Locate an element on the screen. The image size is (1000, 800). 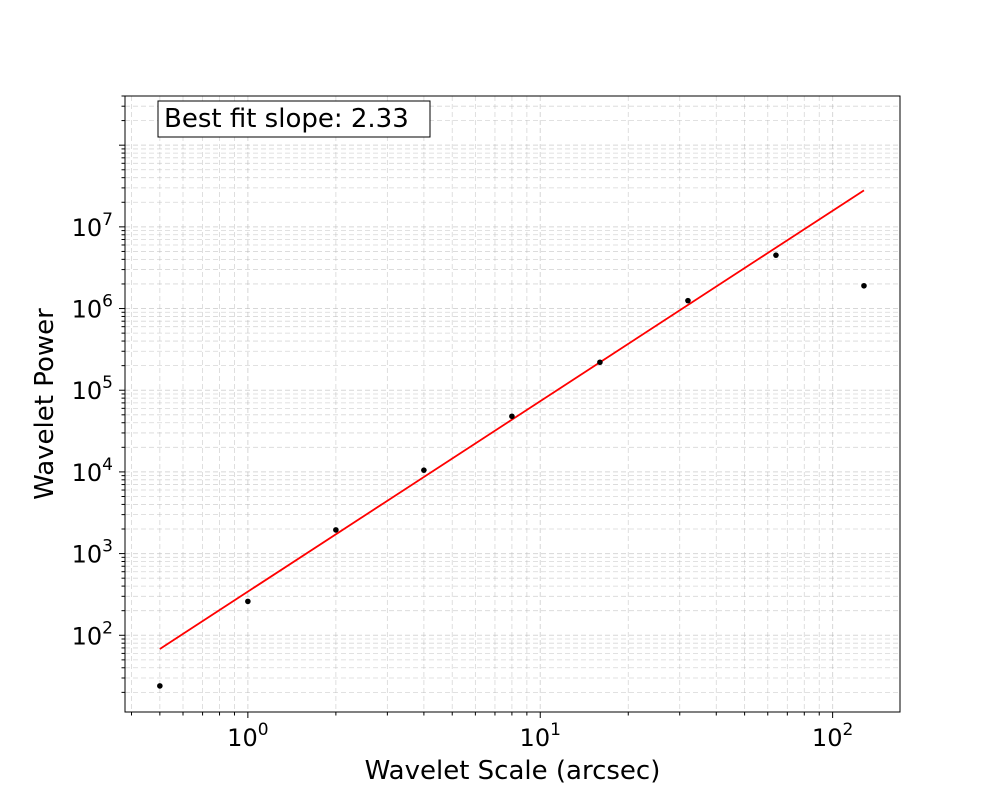
annotation-box is located at coordinates (294, 119).